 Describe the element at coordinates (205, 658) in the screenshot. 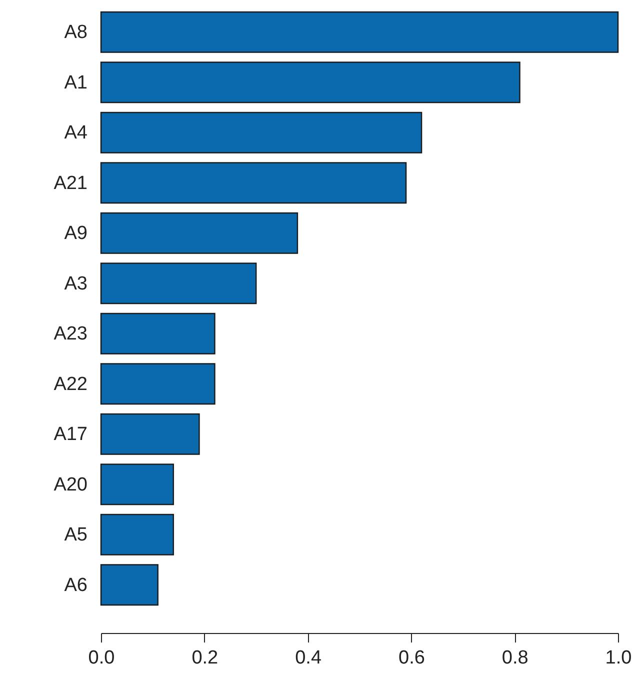

I see `x-tick-label: 0.2` at that location.